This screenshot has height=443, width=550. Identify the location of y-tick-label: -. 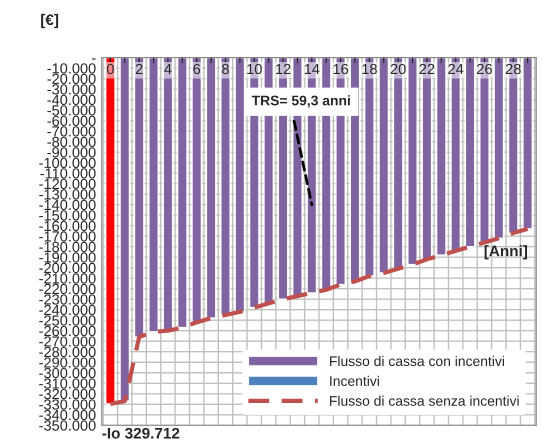
(94, 59).